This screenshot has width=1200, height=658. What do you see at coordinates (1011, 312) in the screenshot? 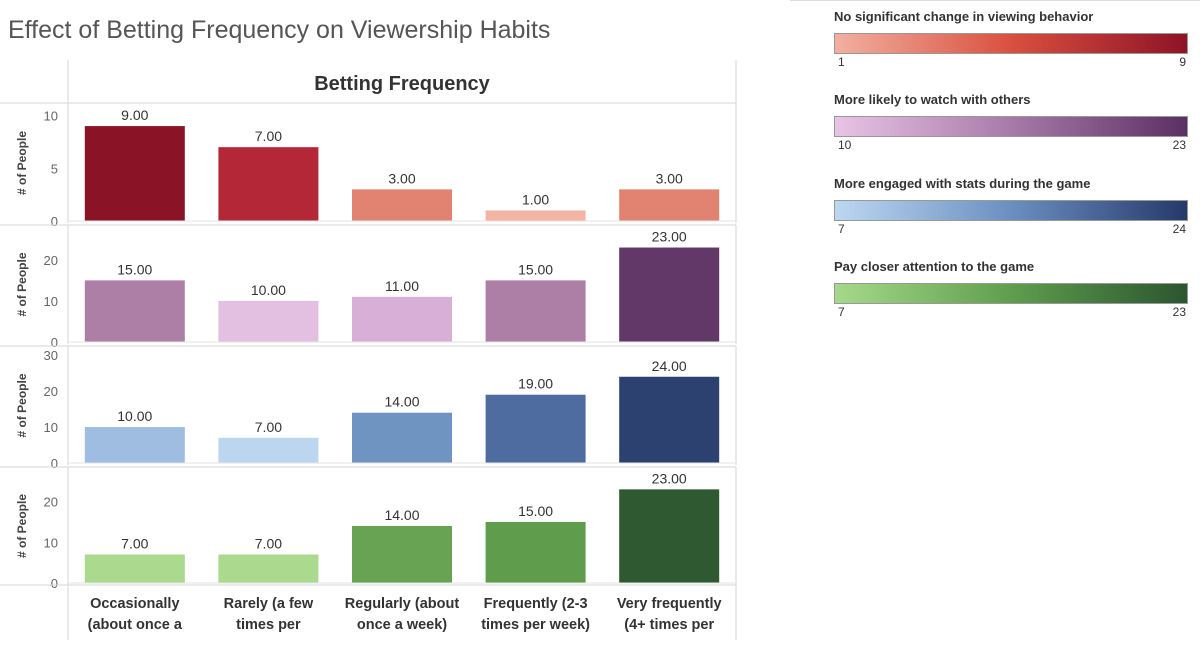
I see `legend-range: 7 23` at bounding box center [1011, 312].